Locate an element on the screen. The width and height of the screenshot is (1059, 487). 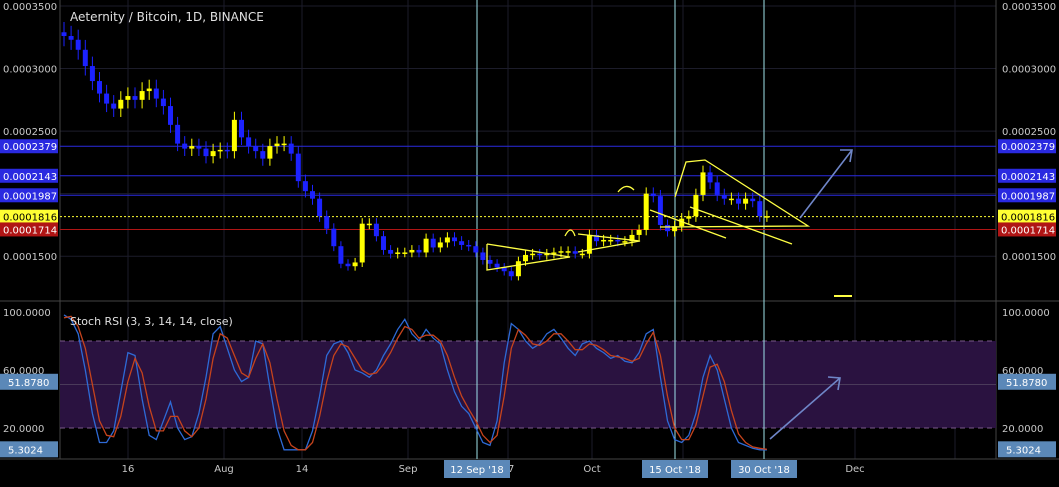
price-tick-right: 0.0001500 is located at coordinates (1029, 257).